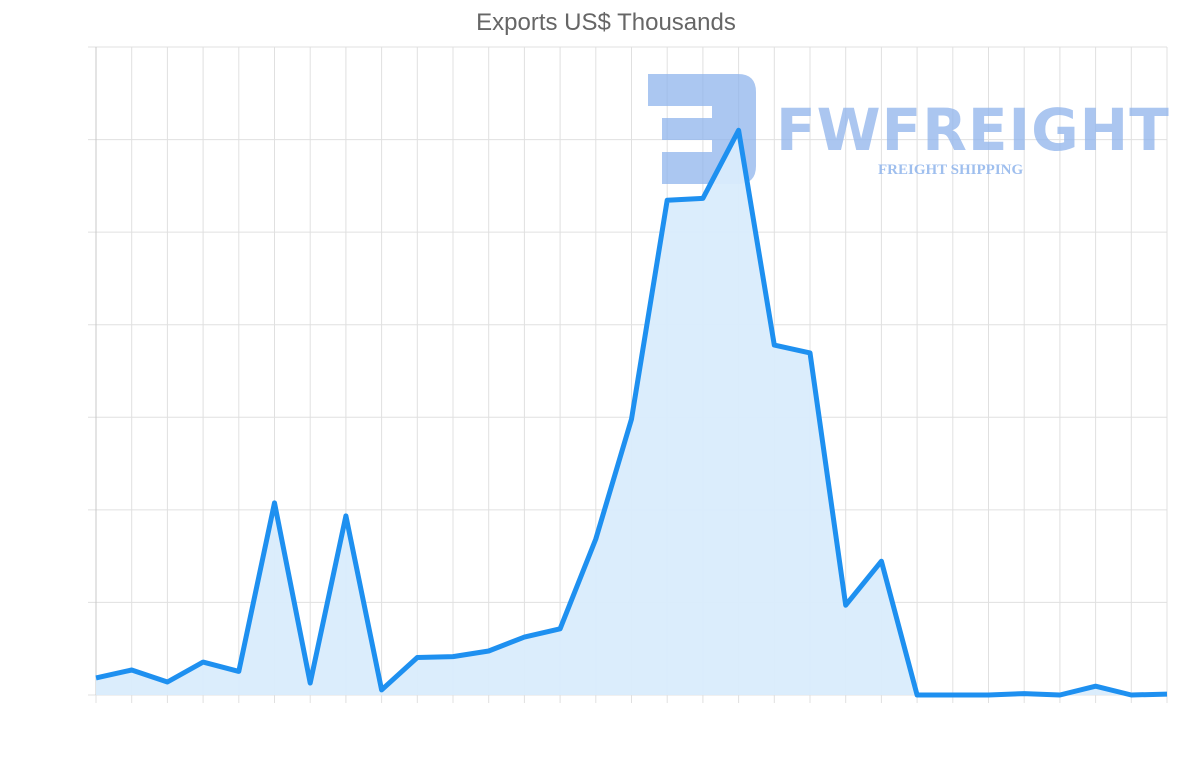 Image resolution: width=1200 pixels, height=763 pixels. I want to click on watermark-brand: FWFREIGHT, so click(973, 130).